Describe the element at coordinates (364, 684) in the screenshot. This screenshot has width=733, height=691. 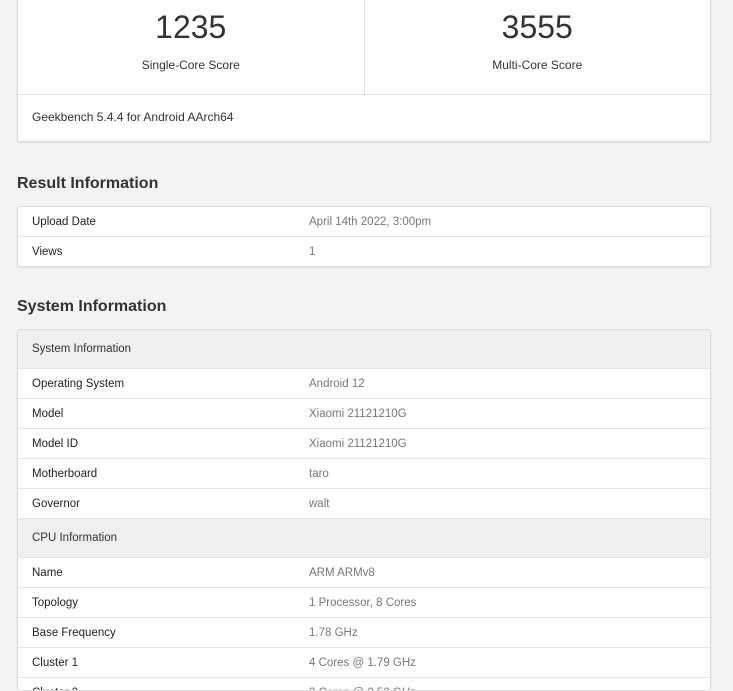
I see `table-row: Cluster 23 Cores @ 2.50 GHz` at that location.